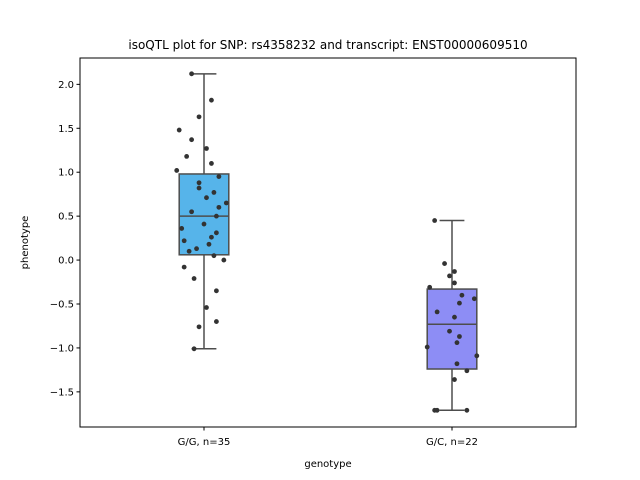 The height and width of the screenshot is (480, 640). Describe the element at coordinates (66, 173) in the screenshot. I see `y-tick-label: 1.0` at that location.